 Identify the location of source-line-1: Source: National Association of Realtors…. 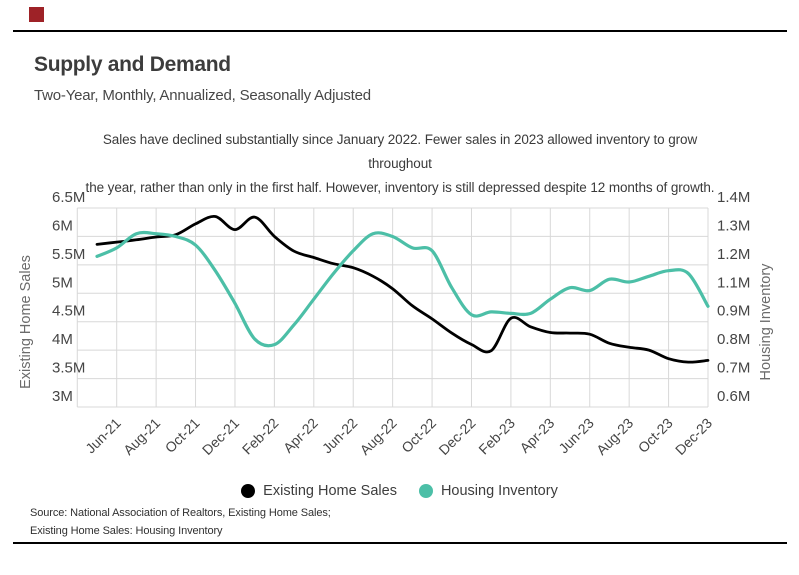
(180, 513).